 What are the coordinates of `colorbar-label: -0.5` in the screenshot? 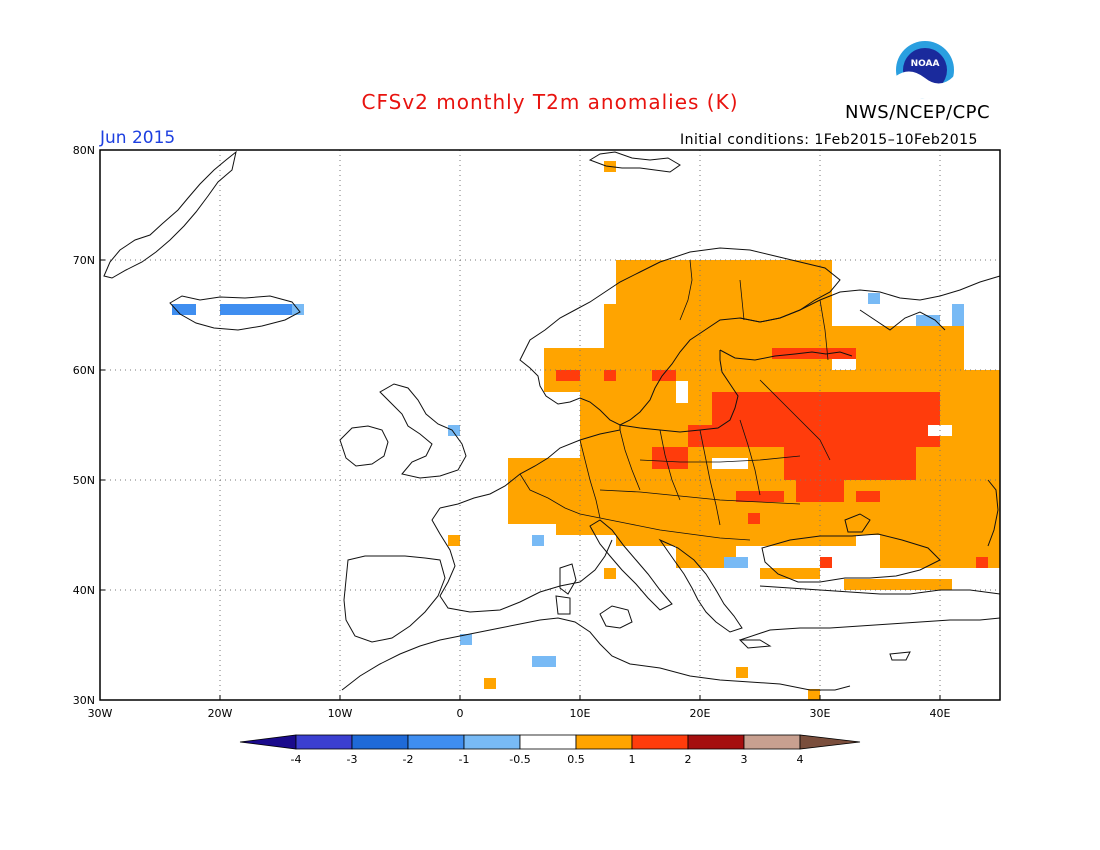 It's located at (519, 759).